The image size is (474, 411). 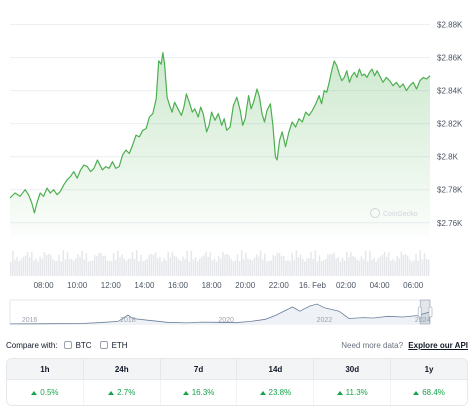 What do you see at coordinates (274, 392) in the screenshot?
I see `change-14d: 23.8%` at bounding box center [274, 392].